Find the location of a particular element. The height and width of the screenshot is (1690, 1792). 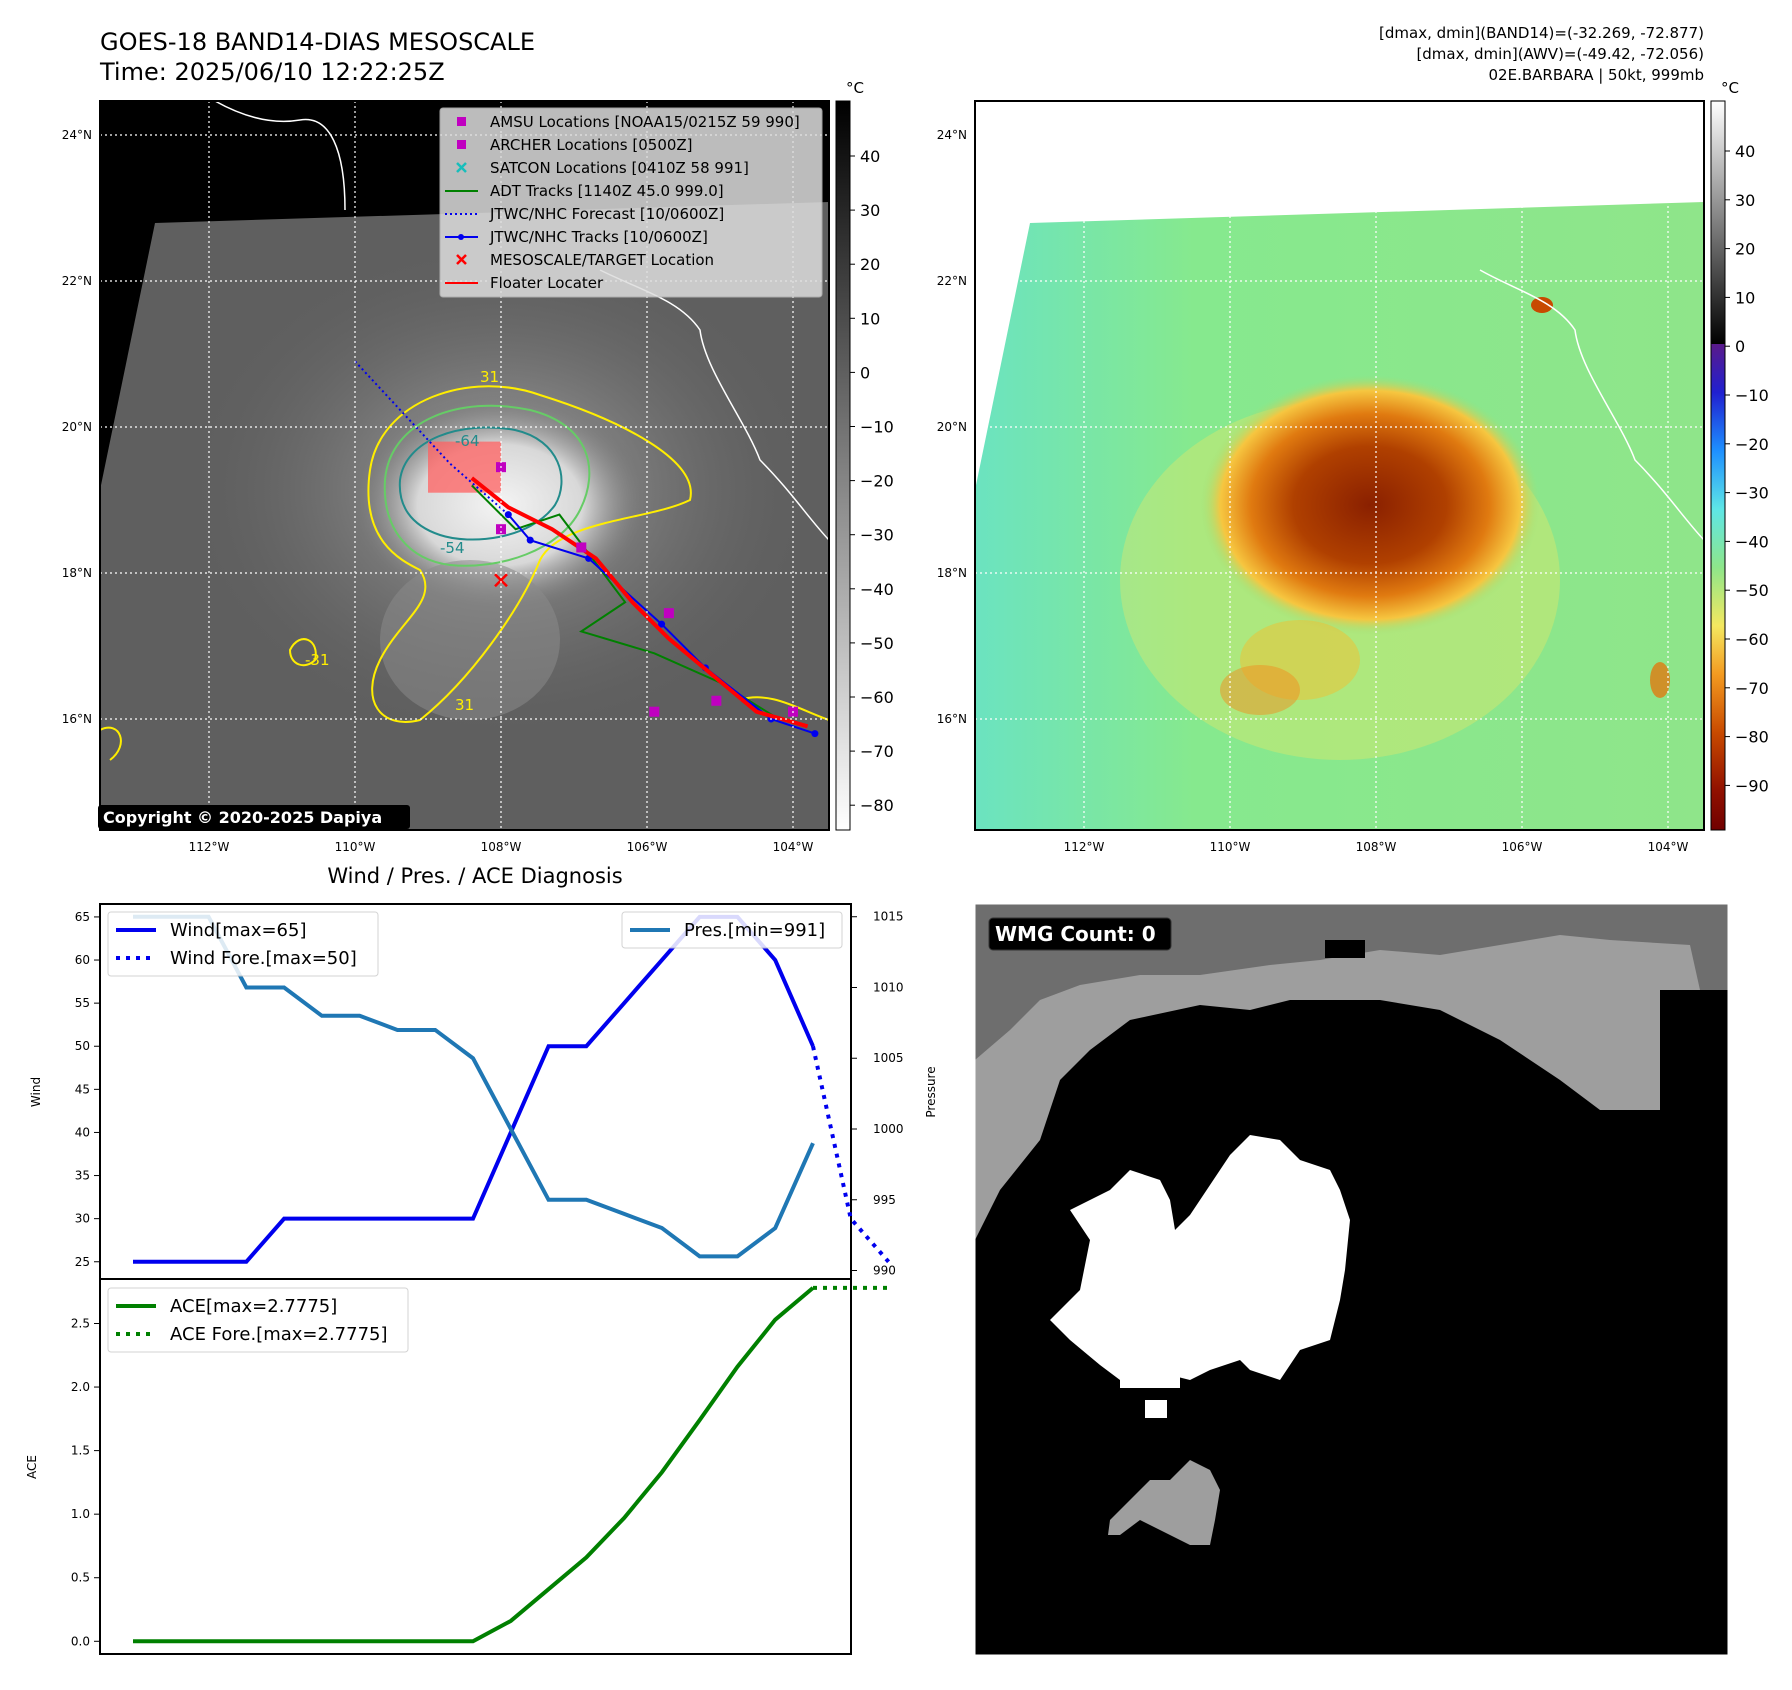

y-tick-label: 65 is located at coordinates (82, 917).